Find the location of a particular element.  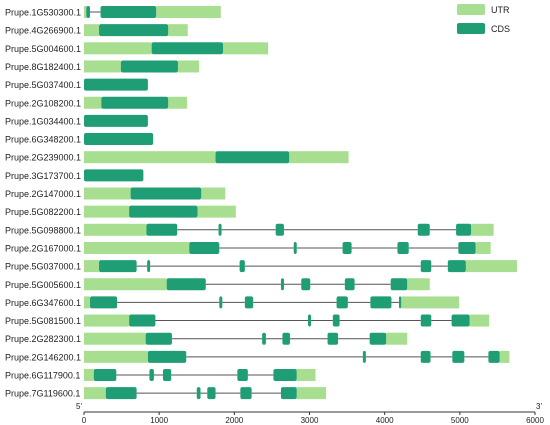

axis-end-label: 3' is located at coordinates (539, 406).